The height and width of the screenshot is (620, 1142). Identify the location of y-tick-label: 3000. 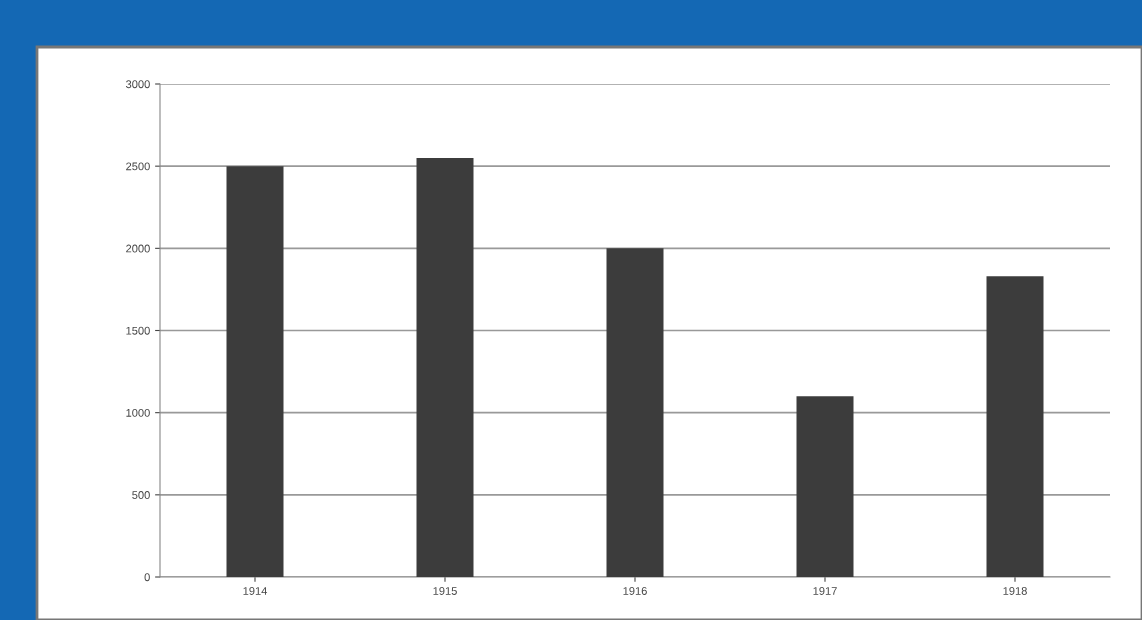
(137, 84).